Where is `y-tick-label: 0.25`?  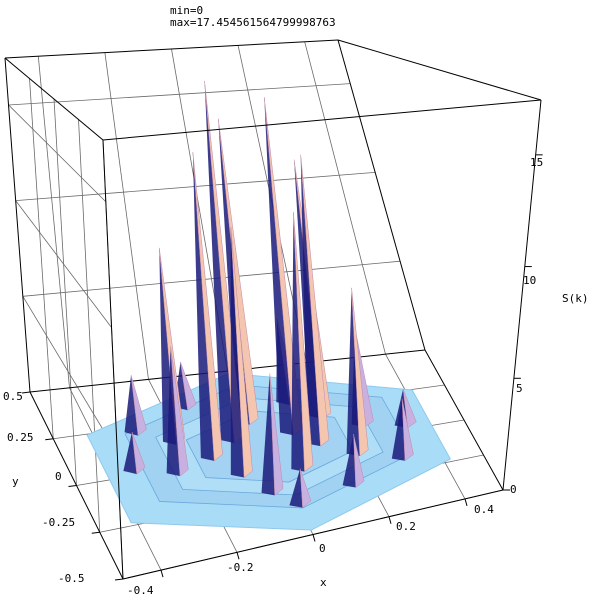
y-tick-label: 0.25 is located at coordinates (20, 437).